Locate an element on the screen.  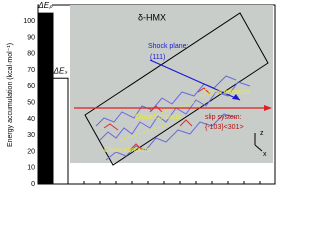
bar-label: ΔEₛ is located at coordinates (61, 70).